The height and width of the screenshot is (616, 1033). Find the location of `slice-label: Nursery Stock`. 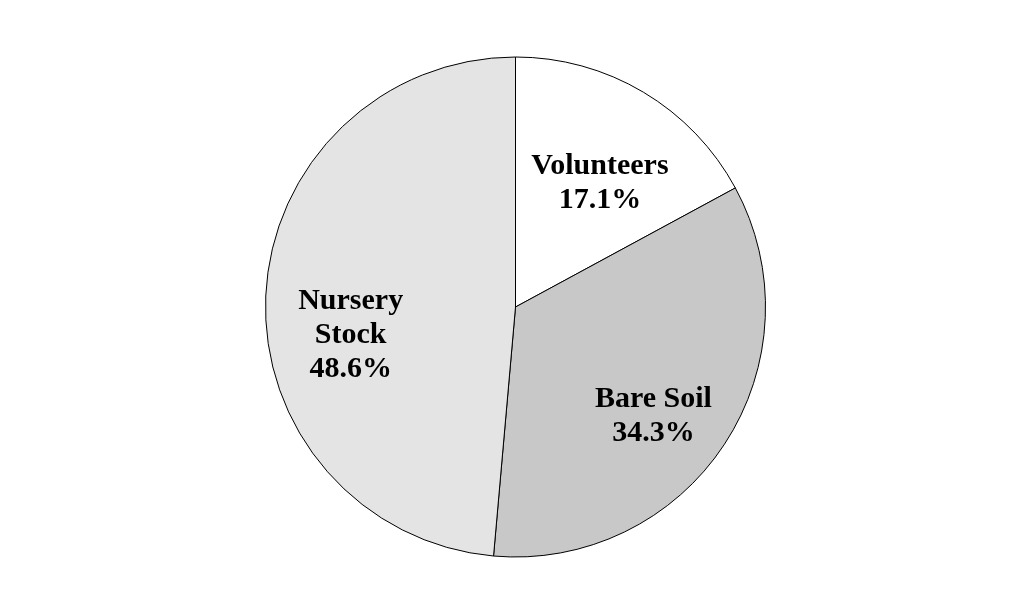

slice-label: Nursery Stock is located at coordinates (351, 315).